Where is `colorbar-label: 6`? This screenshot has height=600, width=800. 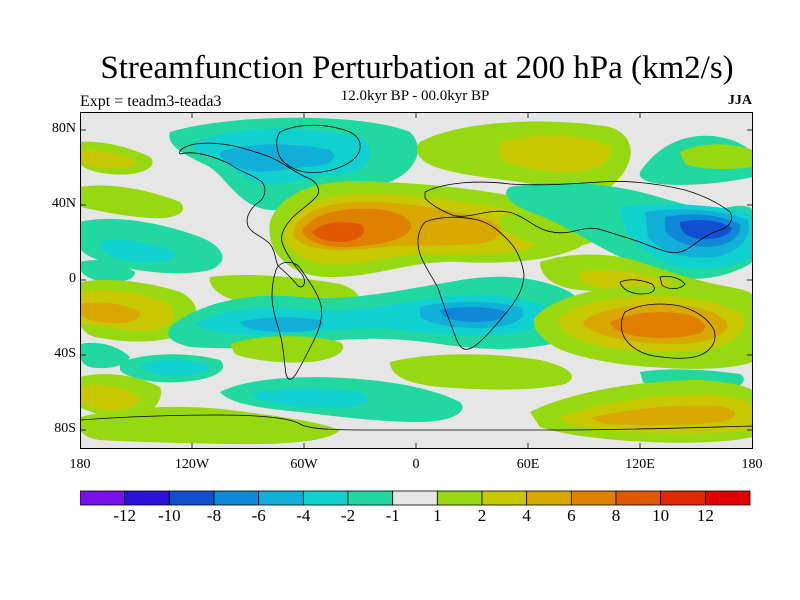 colorbar-label: 6 is located at coordinates (571, 515).